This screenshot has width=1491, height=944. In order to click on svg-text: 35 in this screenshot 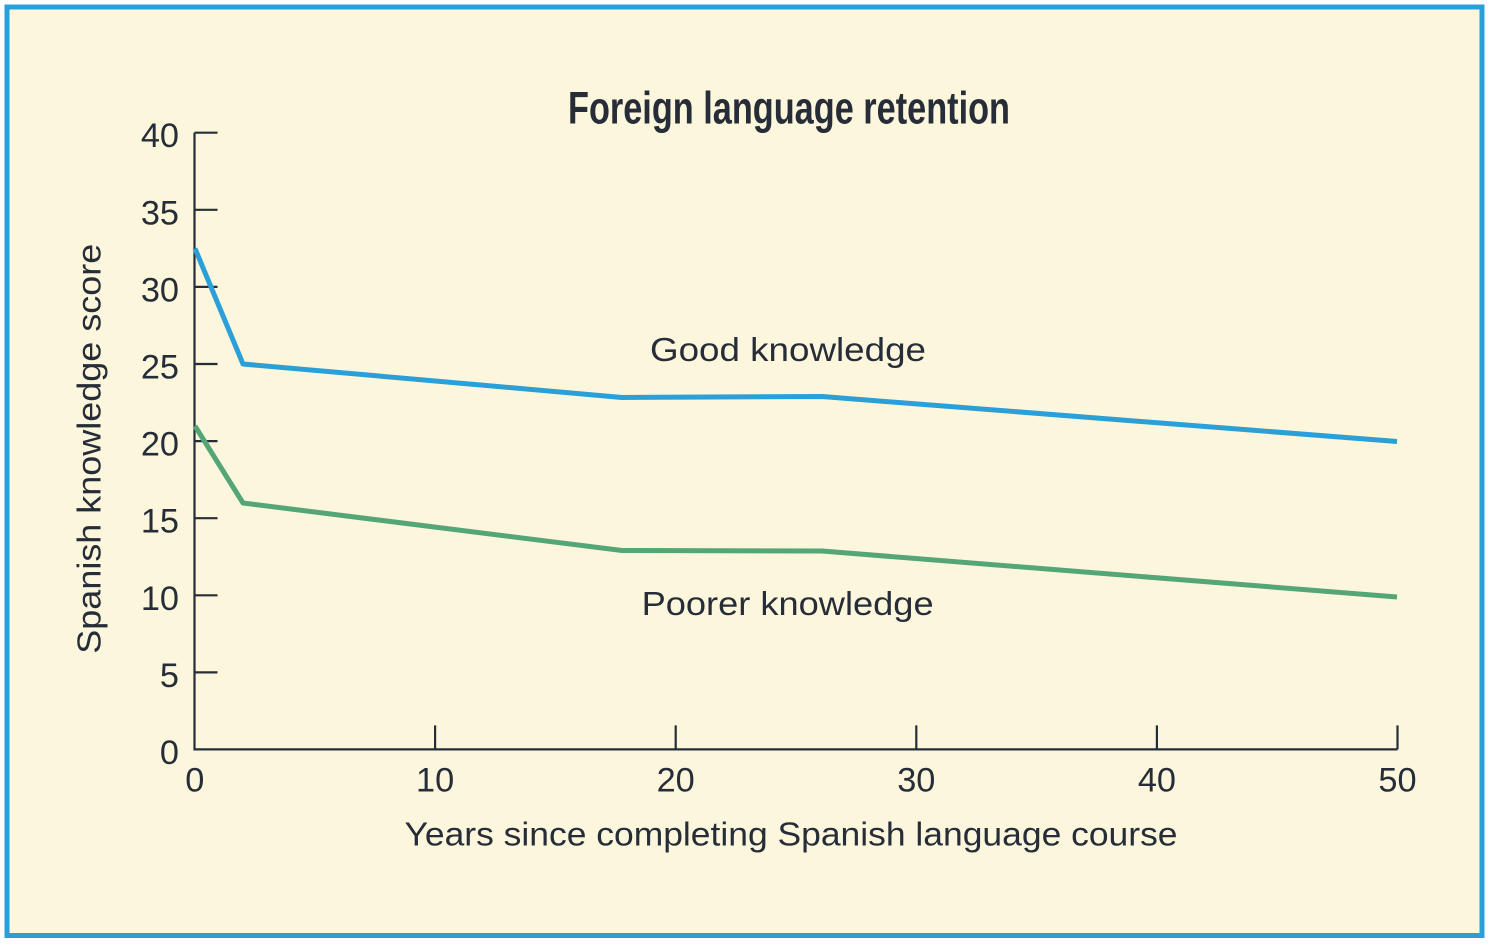, I will do `click(160, 213)`.